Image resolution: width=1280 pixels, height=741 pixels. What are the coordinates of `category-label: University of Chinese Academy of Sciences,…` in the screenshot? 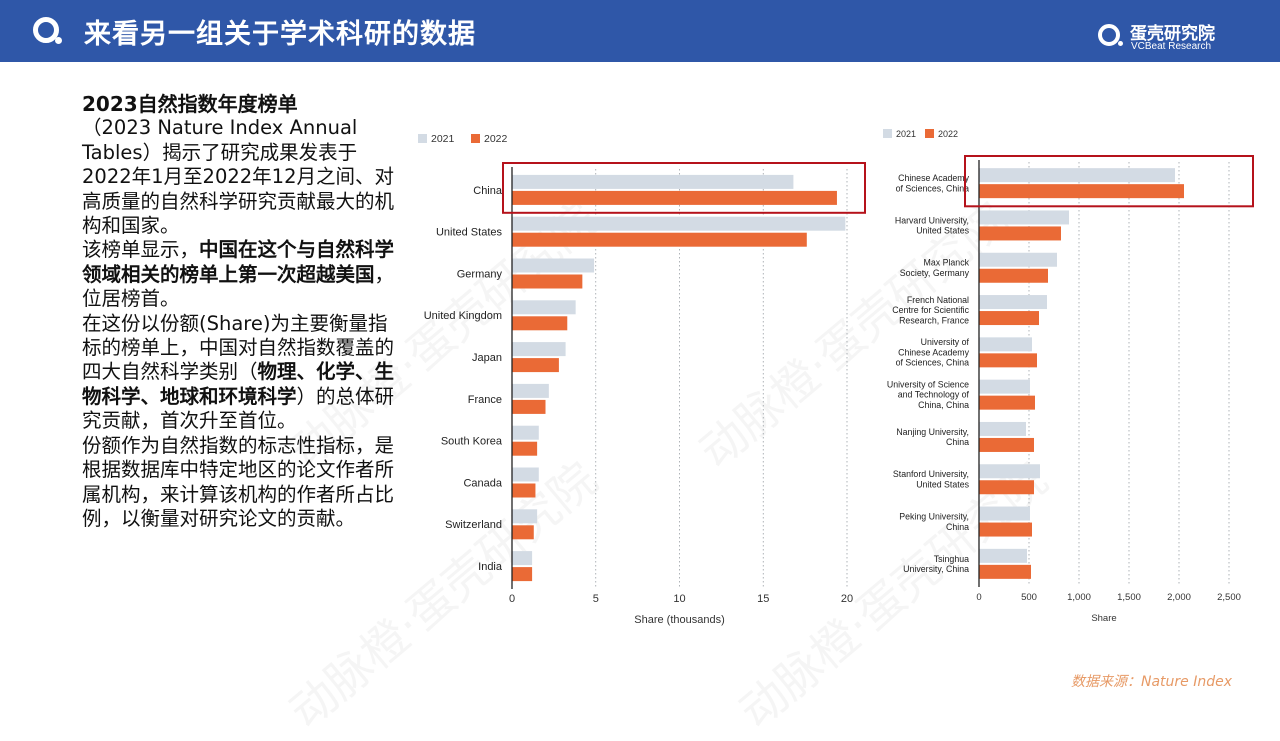 It's located at (933, 352).